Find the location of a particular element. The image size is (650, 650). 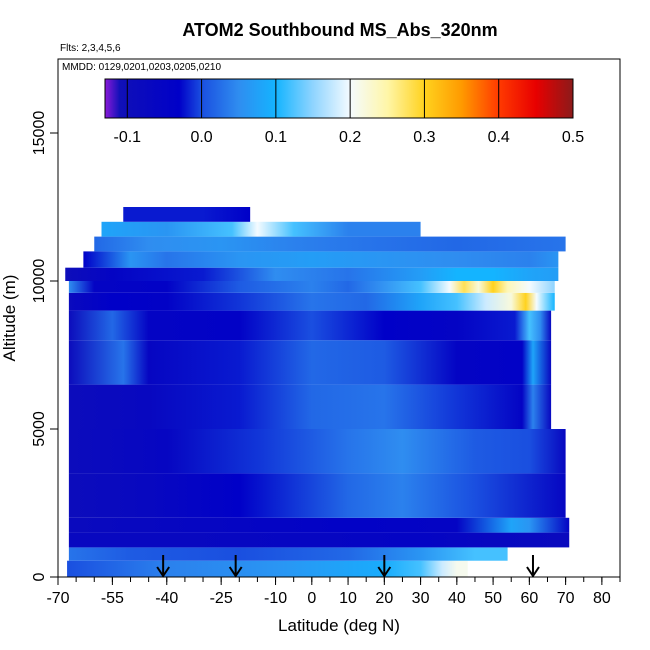

colorbar-tick-label: 0.0 is located at coordinates (201, 137).